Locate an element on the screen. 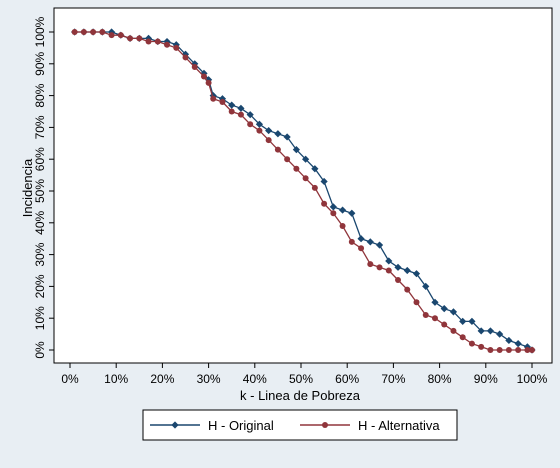  legend-marker-h-alternativa is located at coordinates (325, 425).